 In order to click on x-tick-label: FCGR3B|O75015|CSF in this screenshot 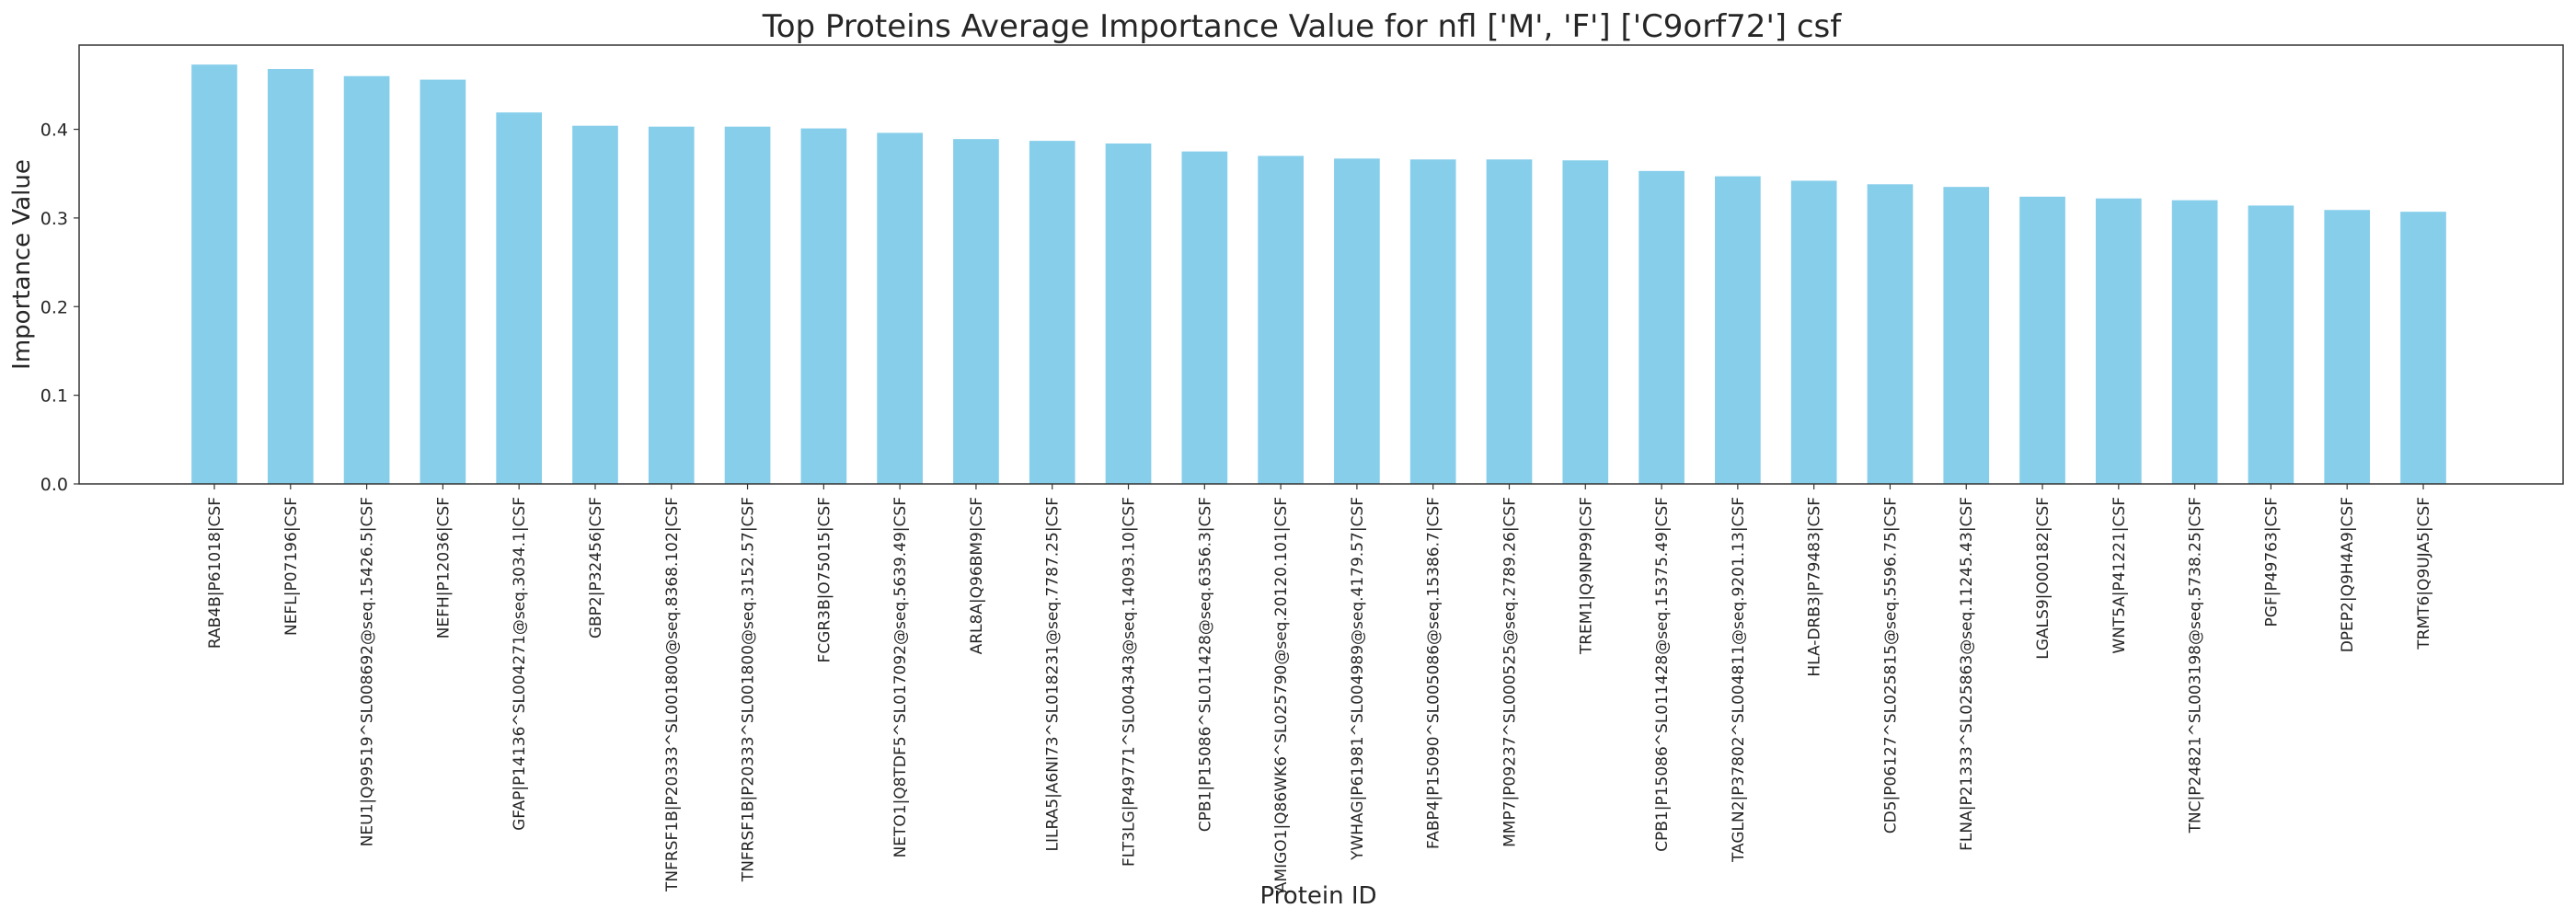, I will do `click(824, 579)`.